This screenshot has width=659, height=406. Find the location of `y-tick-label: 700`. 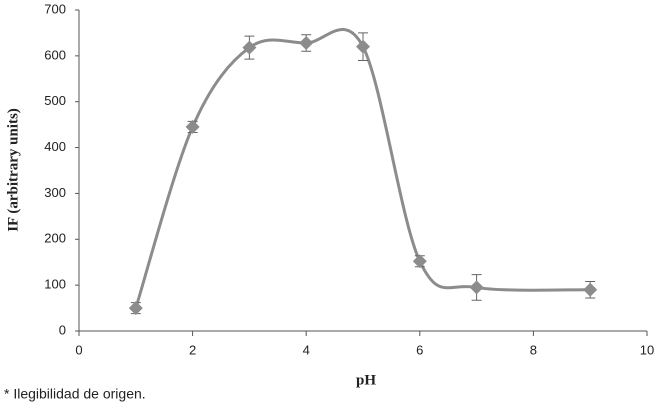

y-tick-label: 700 is located at coordinates (55, 8).